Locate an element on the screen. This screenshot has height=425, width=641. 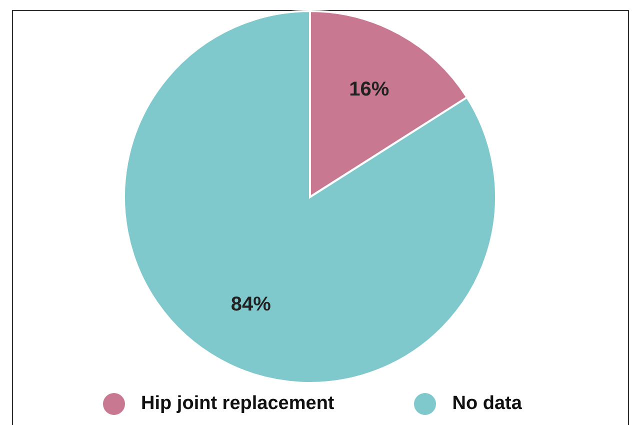
data-label: 84% is located at coordinates (251, 305).